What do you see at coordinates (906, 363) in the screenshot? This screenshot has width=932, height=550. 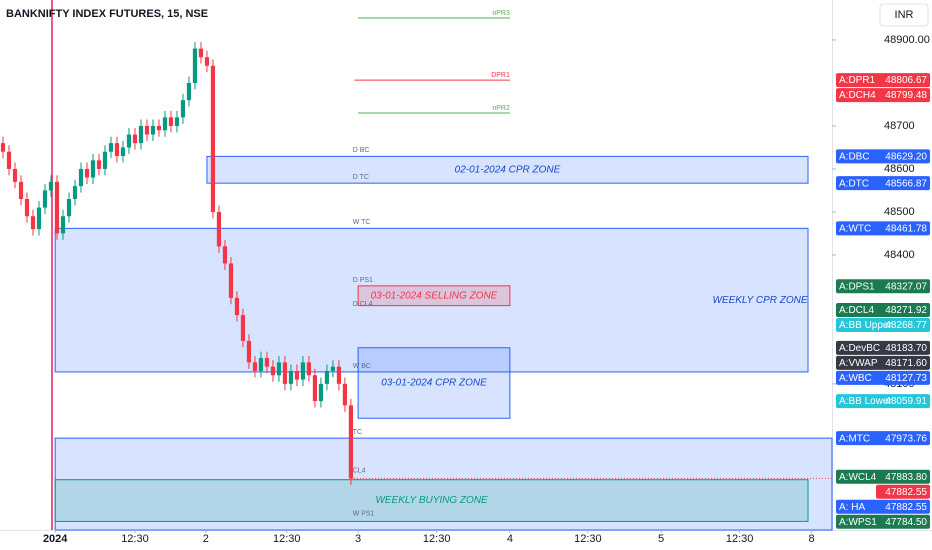 I see `price-label-value: 48171.60` at bounding box center [906, 363].